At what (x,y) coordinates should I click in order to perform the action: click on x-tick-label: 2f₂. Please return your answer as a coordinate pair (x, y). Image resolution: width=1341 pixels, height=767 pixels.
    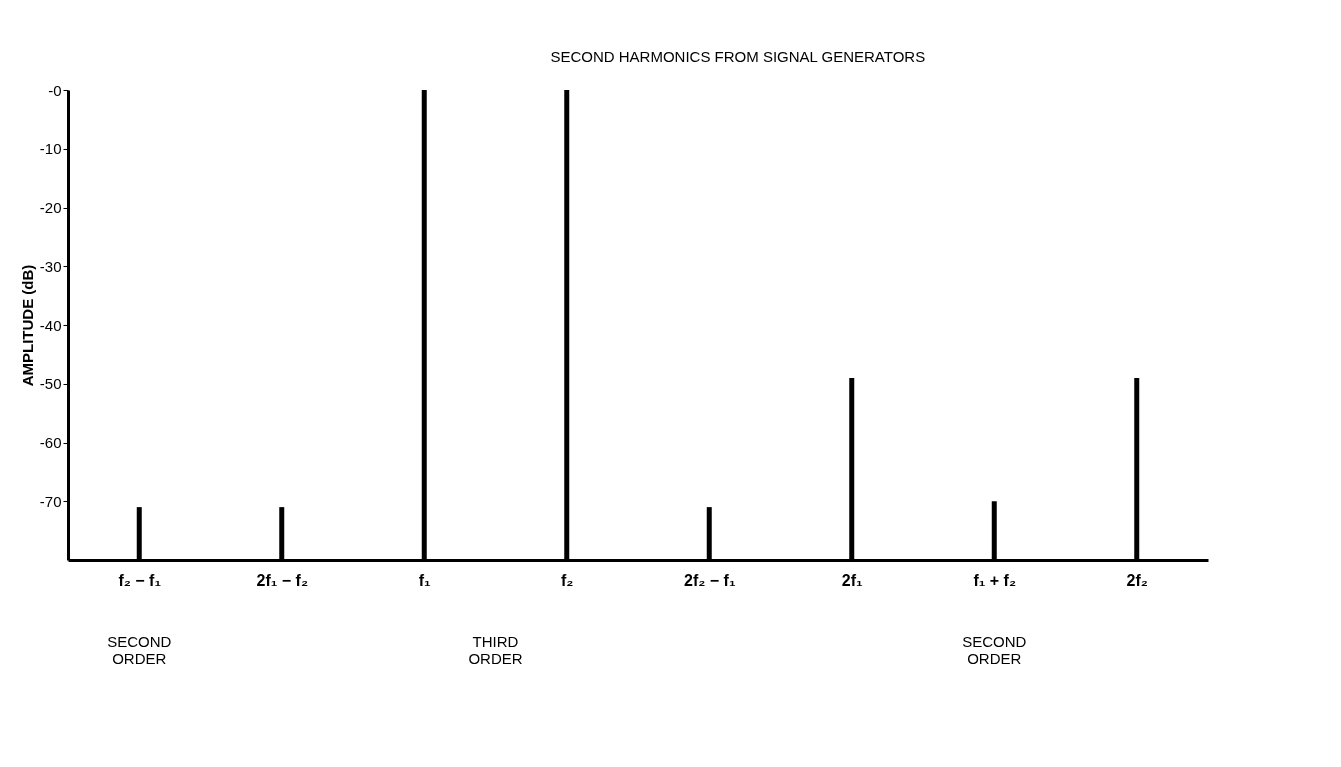
    Looking at the image, I should click on (1137, 580).